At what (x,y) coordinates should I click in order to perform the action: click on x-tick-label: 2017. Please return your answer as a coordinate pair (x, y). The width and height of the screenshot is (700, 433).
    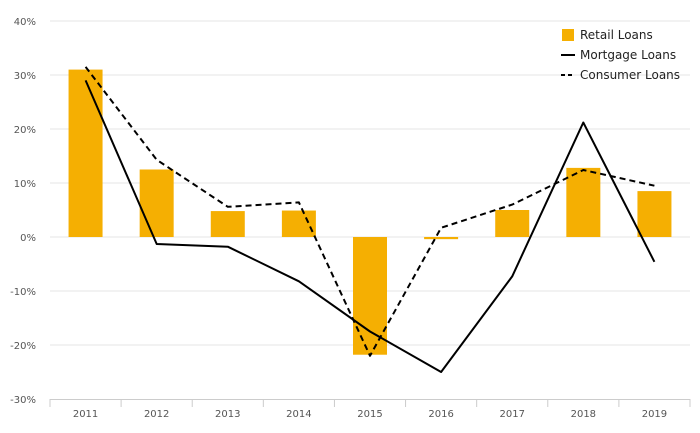
    Looking at the image, I should click on (511, 414).